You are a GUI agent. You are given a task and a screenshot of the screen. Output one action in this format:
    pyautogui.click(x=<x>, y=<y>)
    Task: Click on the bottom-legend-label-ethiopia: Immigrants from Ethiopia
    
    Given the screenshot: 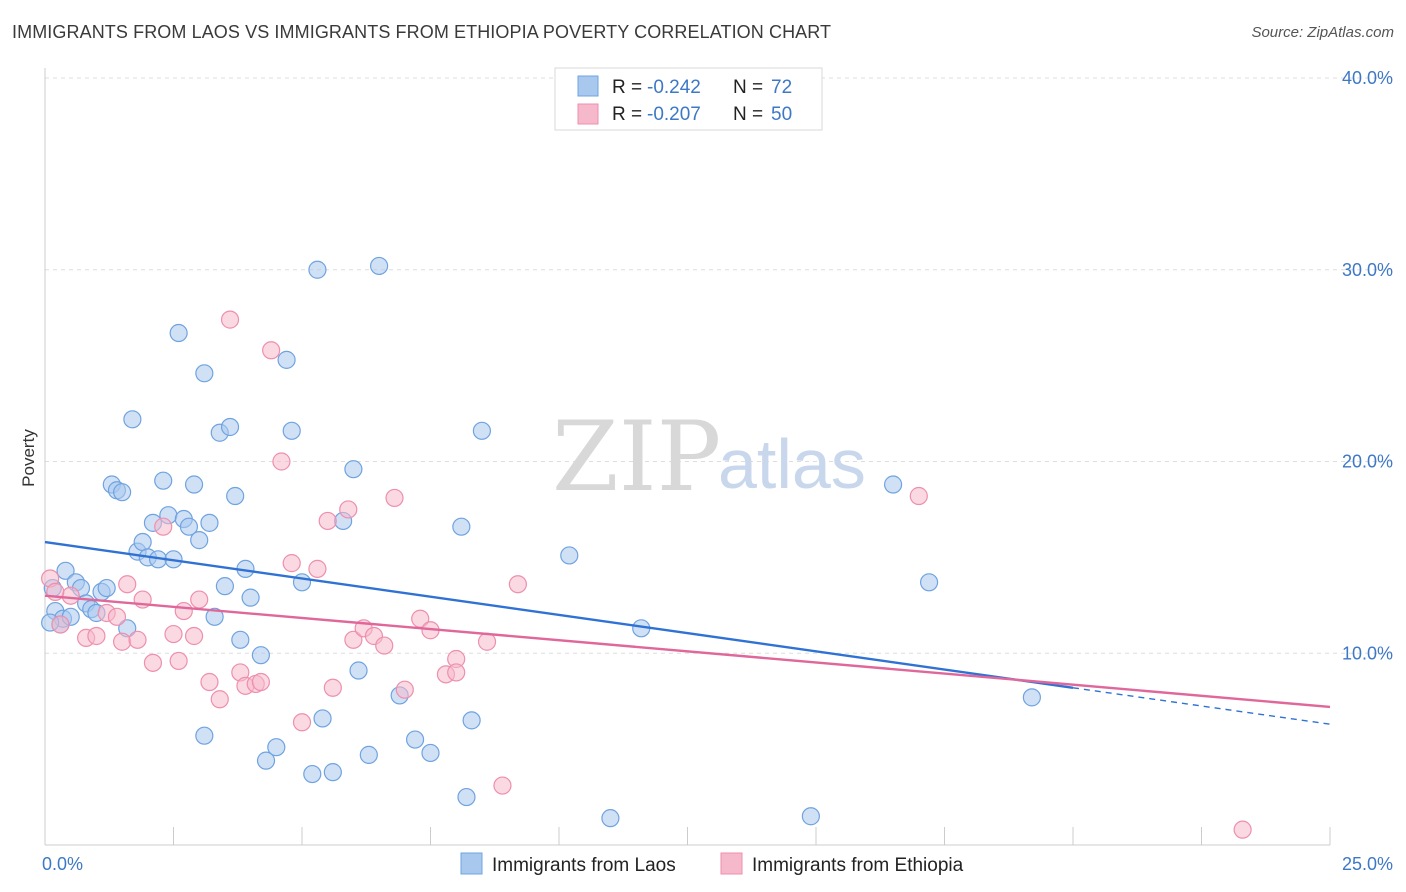 What is the action you would take?
    pyautogui.click(x=858, y=865)
    